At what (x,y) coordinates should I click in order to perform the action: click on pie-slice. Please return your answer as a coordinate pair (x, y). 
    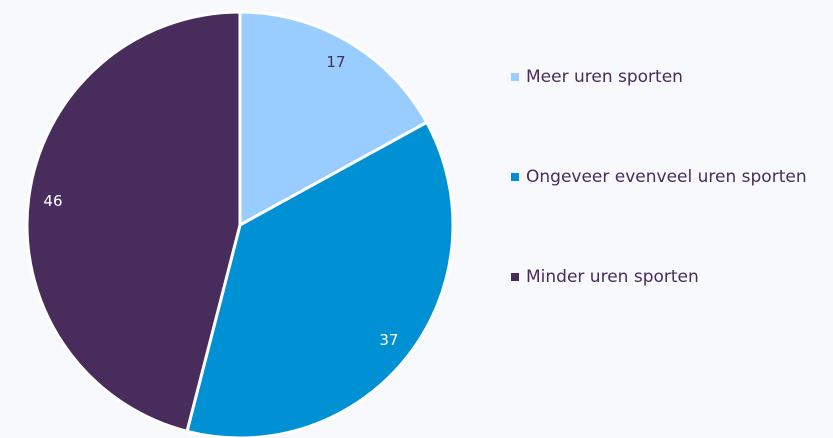
    Looking at the image, I should click on (333, 119).